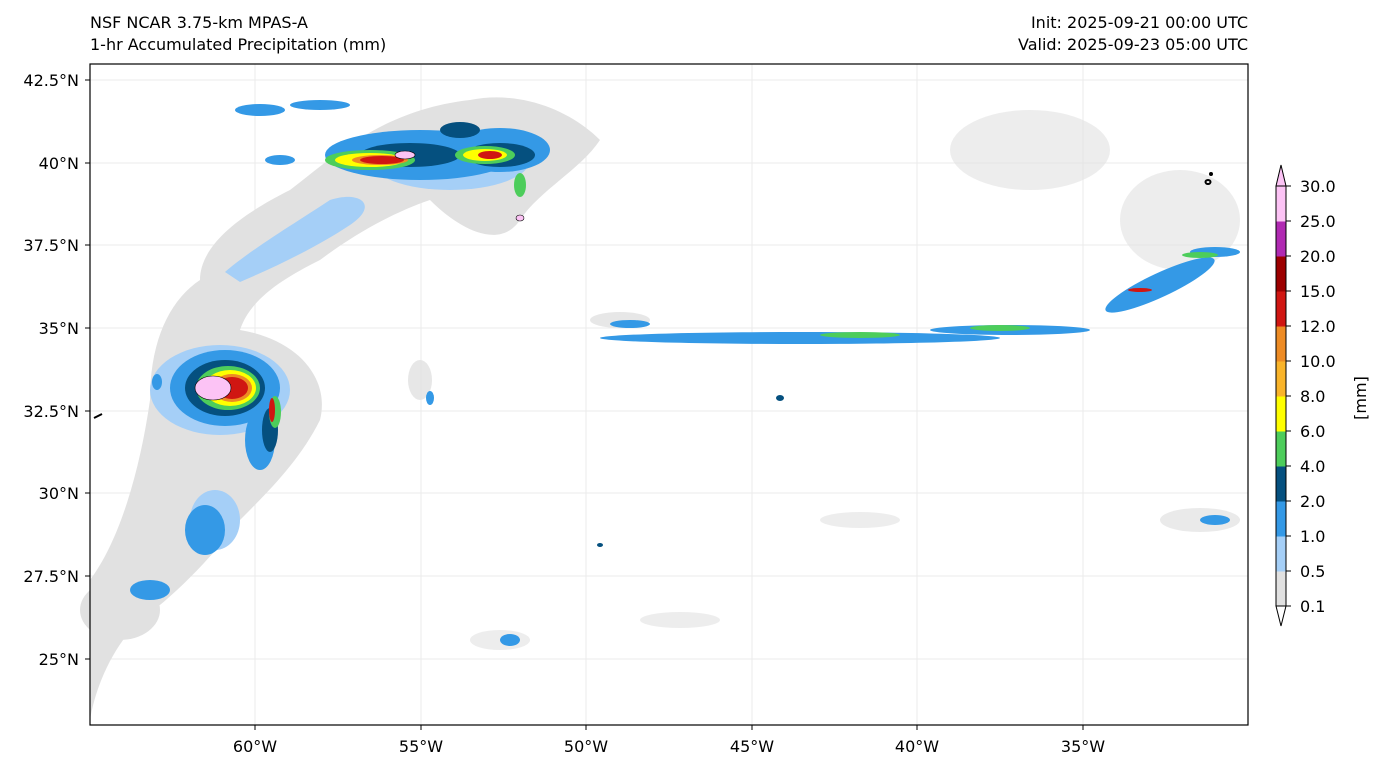 The height and width of the screenshot is (770, 1384). Describe the element at coordinates (51, 80) in the screenshot. I see `lat-label: 42.5°N` at that location.